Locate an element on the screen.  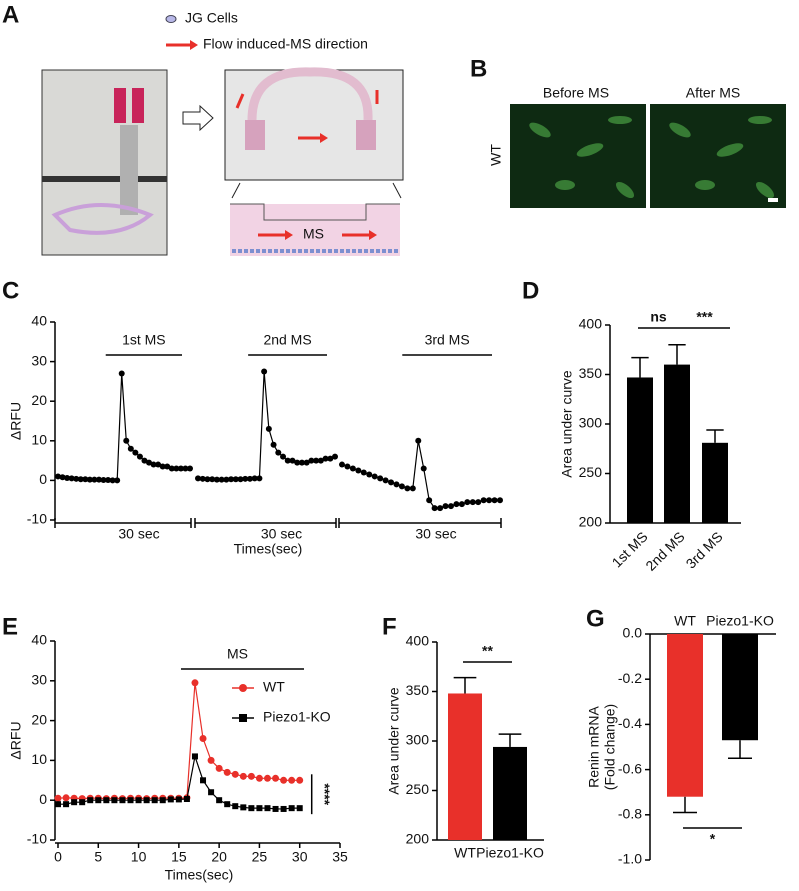
x-tick-label: WT is located at coordinates (465, 853).